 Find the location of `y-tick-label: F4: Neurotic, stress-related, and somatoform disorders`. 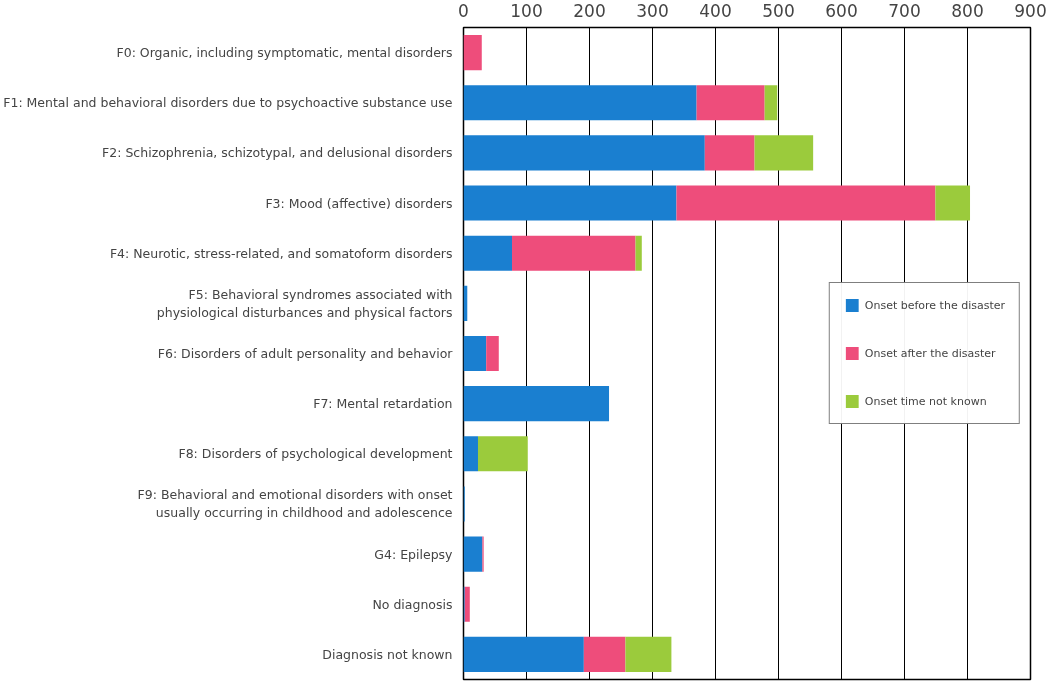

y-tick-label: F4: Neurotic, stress-related, and somatoform disorders is located at coordinates (281, 253).